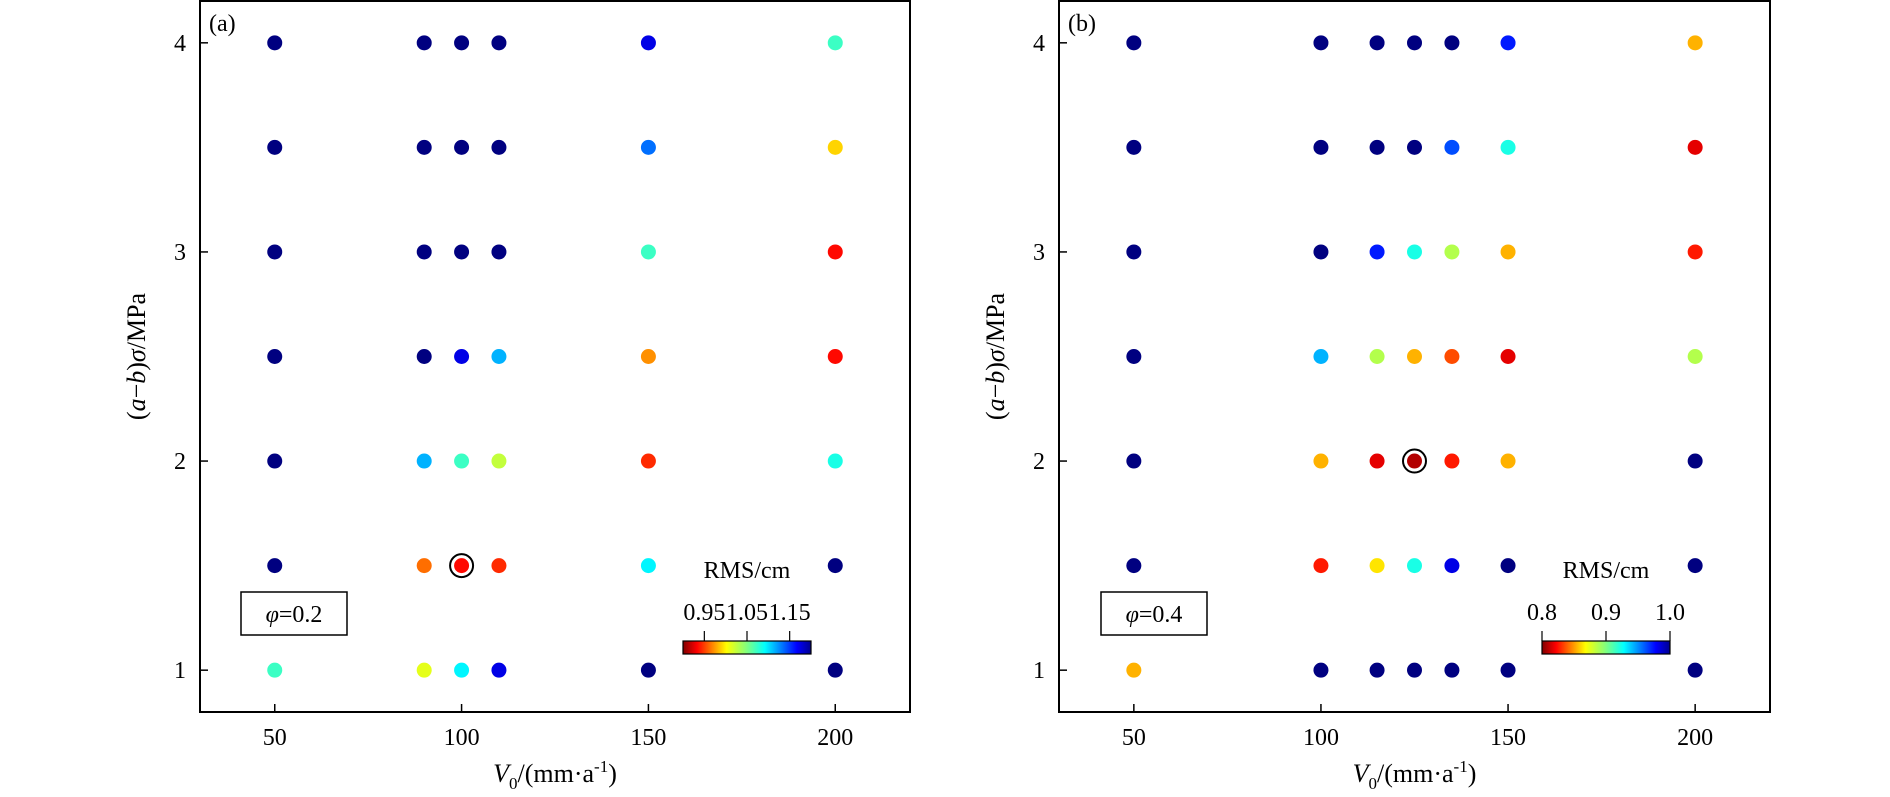  I want to click on annotation-text: φ=0.2, so click(294, 615).